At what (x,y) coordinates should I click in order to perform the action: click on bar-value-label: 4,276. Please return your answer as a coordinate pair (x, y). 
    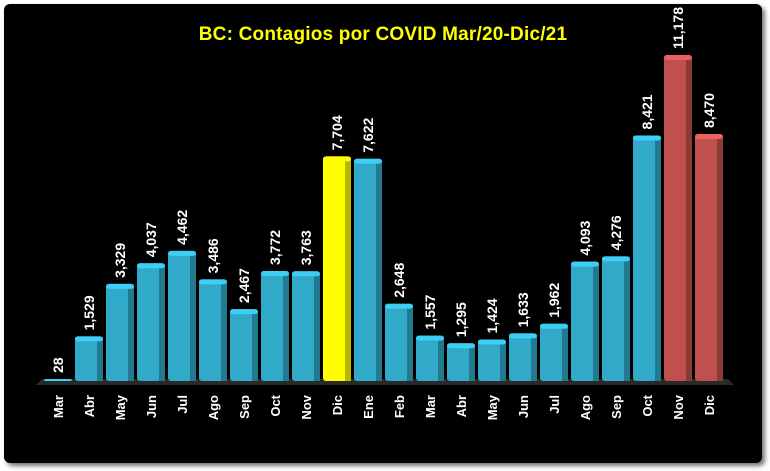
    Looking at the image, I should click on (616, 232).